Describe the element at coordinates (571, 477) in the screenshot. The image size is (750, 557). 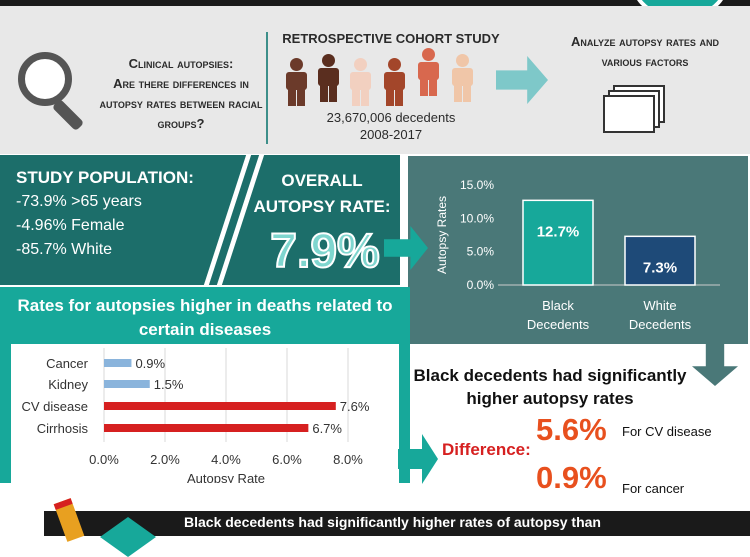
I see `difference-value: 0.9%` at that location.